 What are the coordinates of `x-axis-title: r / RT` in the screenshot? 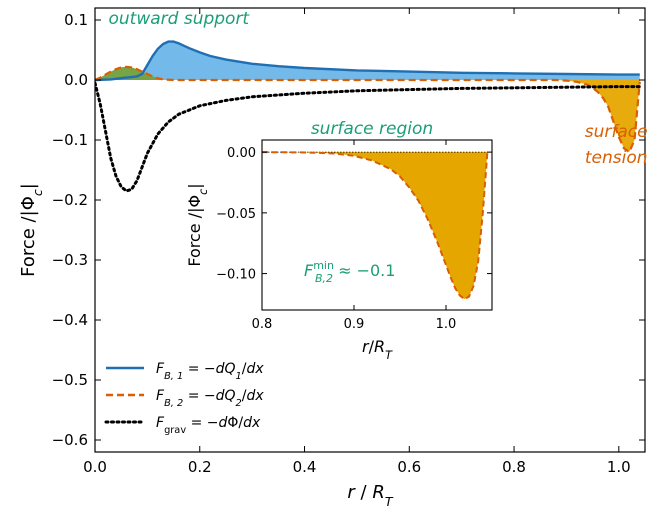 It's located at (370, 494).